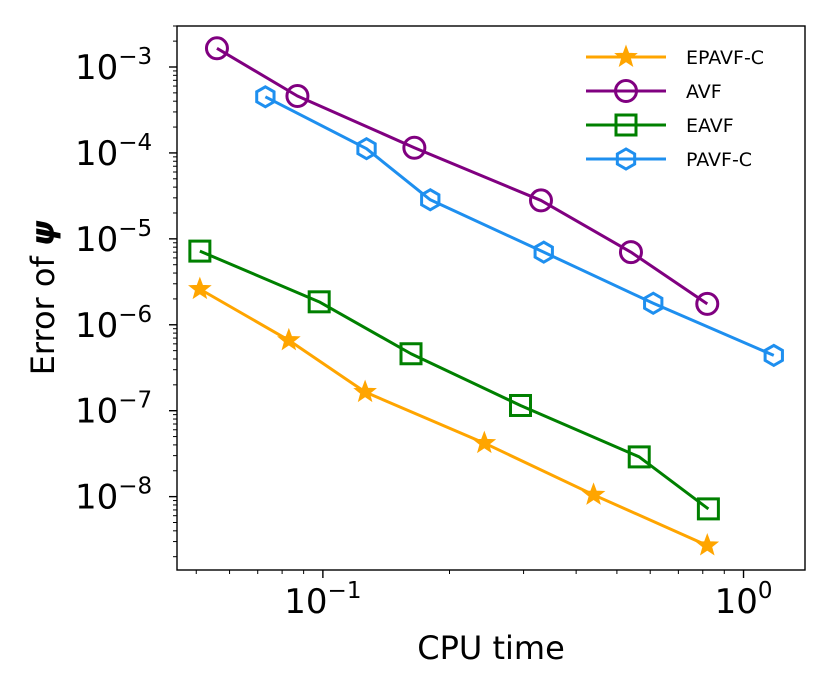 The width and height of the screenshot is (830, 692). Describe the element at coordinates (113, 152) in the screenshot. I see `y-tick-label: 10⁻⁴` at that location.